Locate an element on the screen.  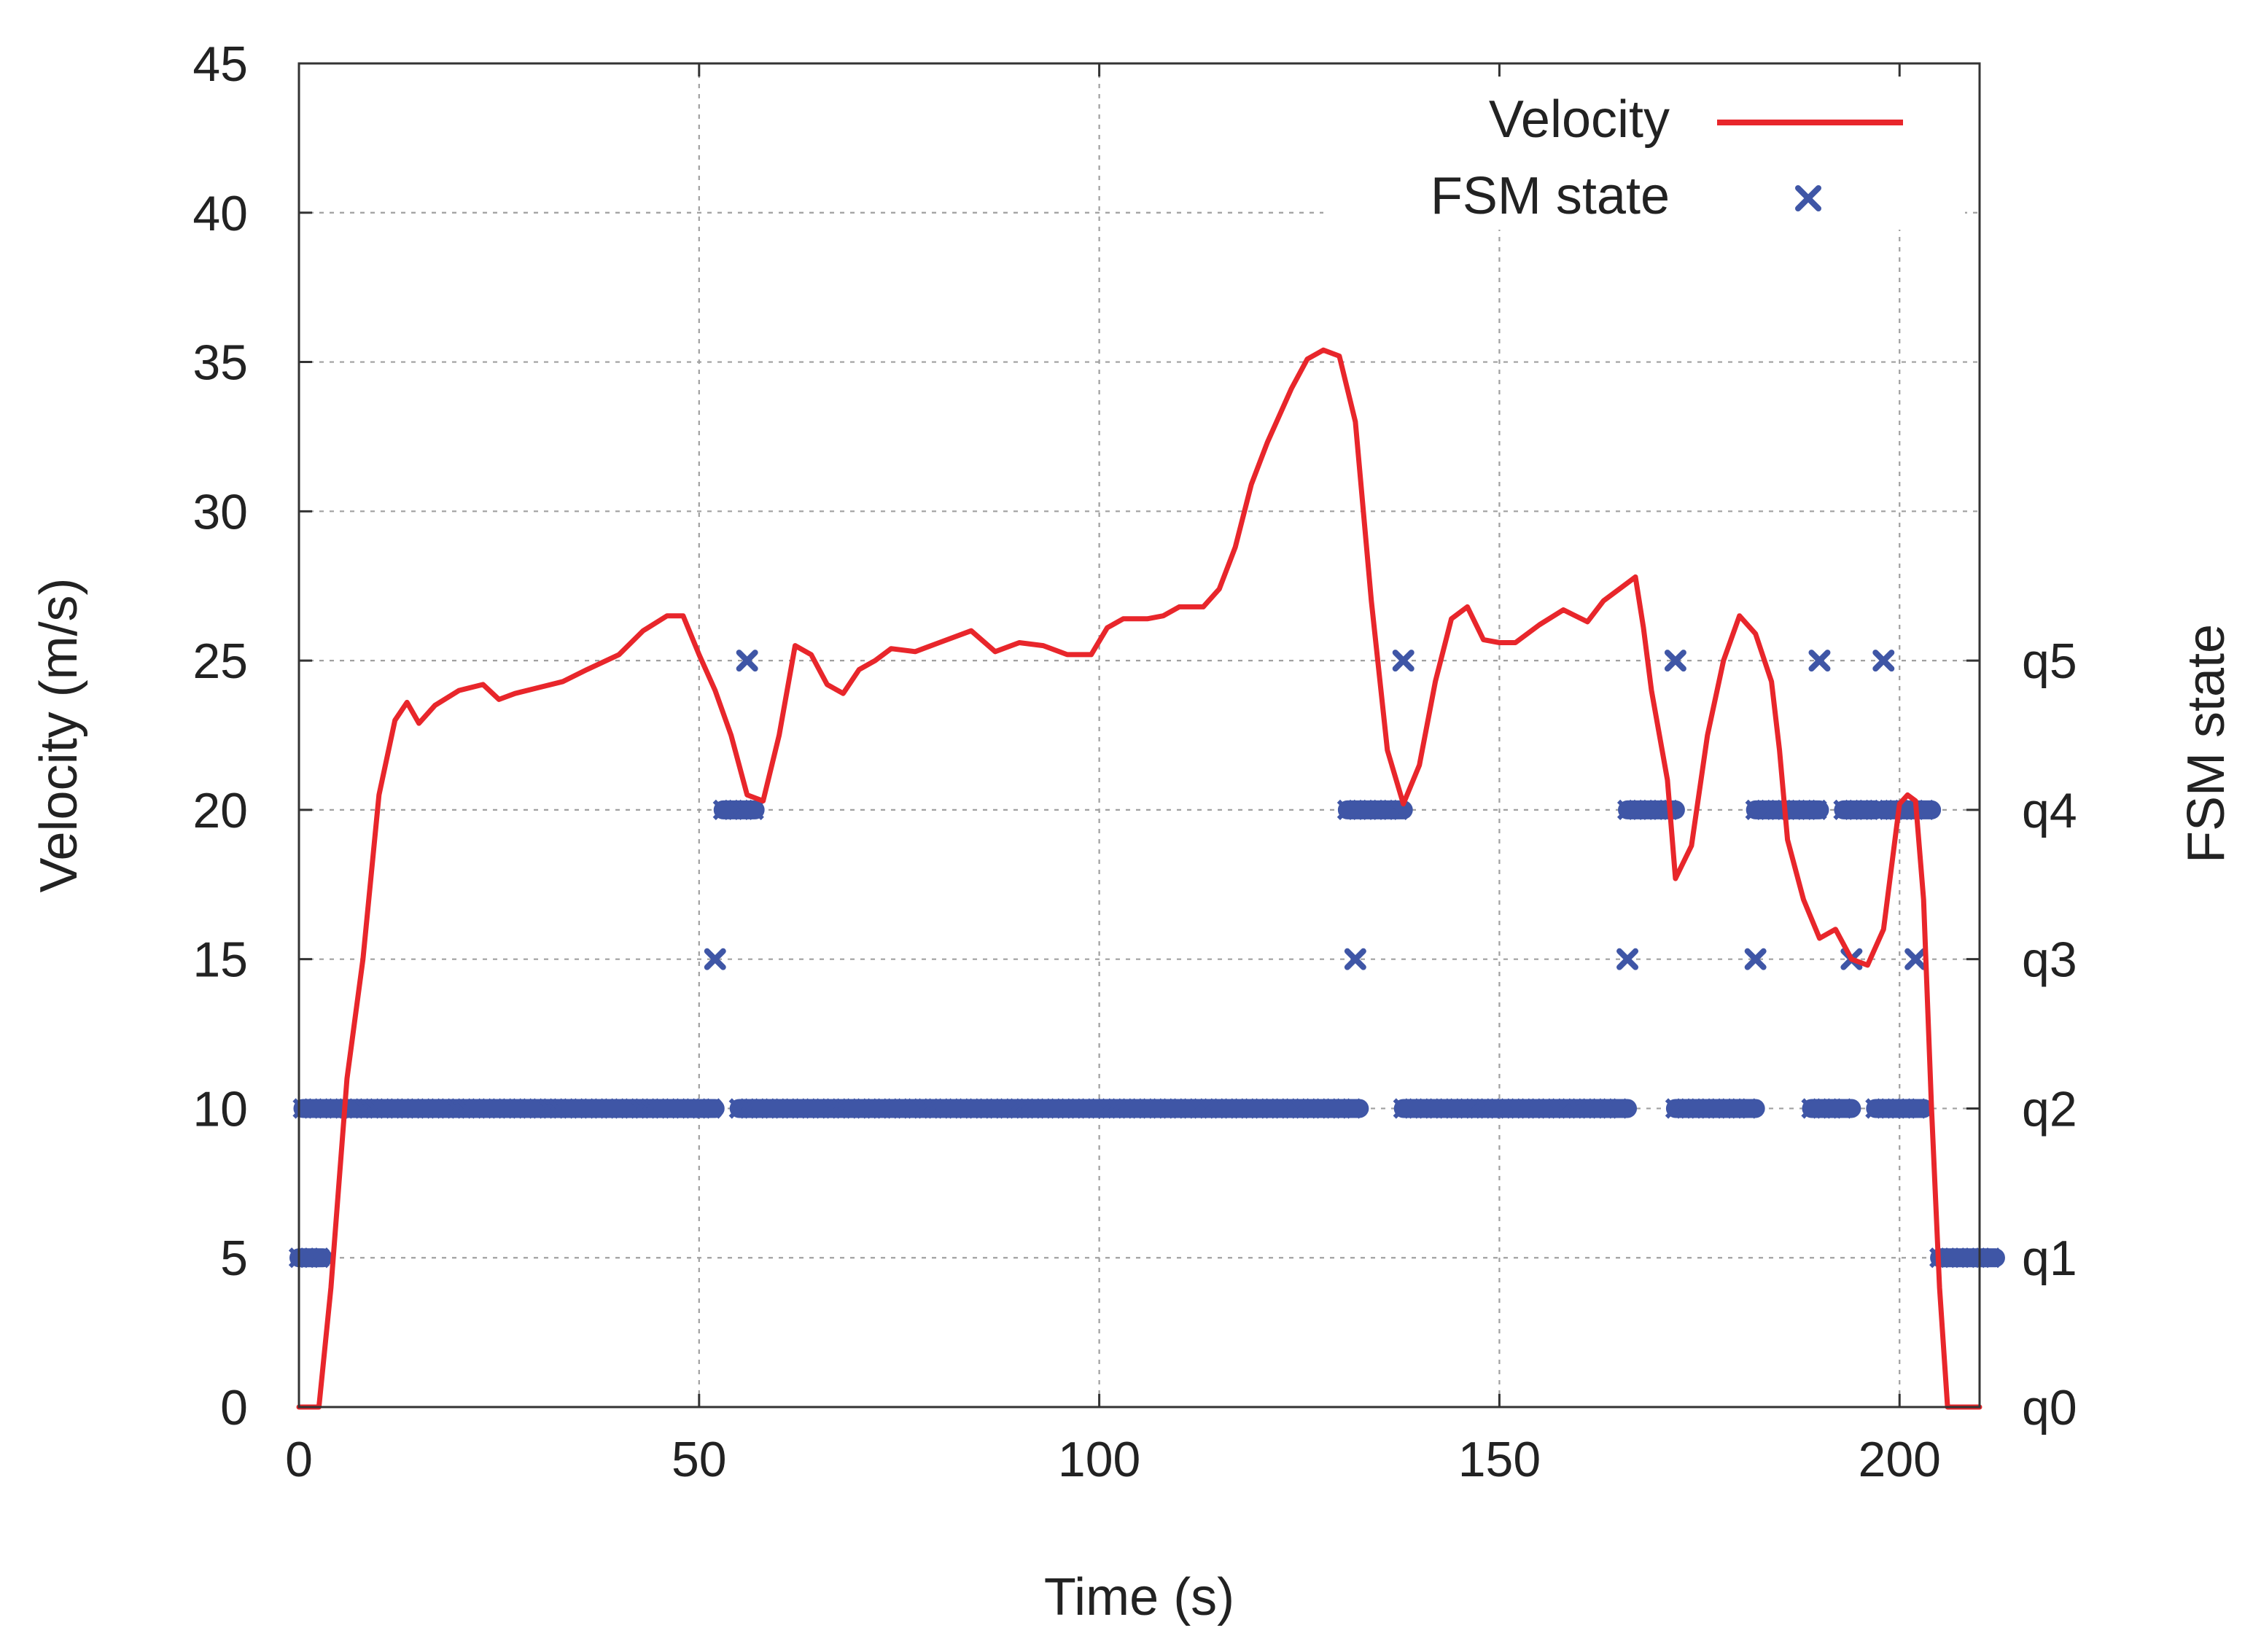
y-tick-label: 20 is located at coordinates (220, 810).